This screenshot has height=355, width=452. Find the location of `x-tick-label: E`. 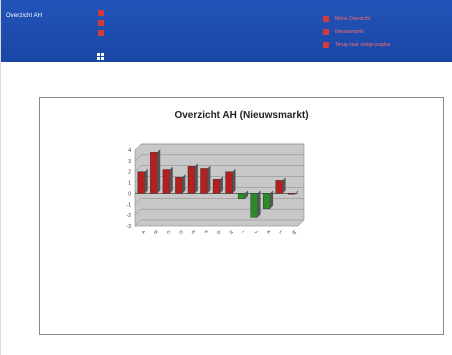

x-tick-label: E is located at coordinates (194, 232).